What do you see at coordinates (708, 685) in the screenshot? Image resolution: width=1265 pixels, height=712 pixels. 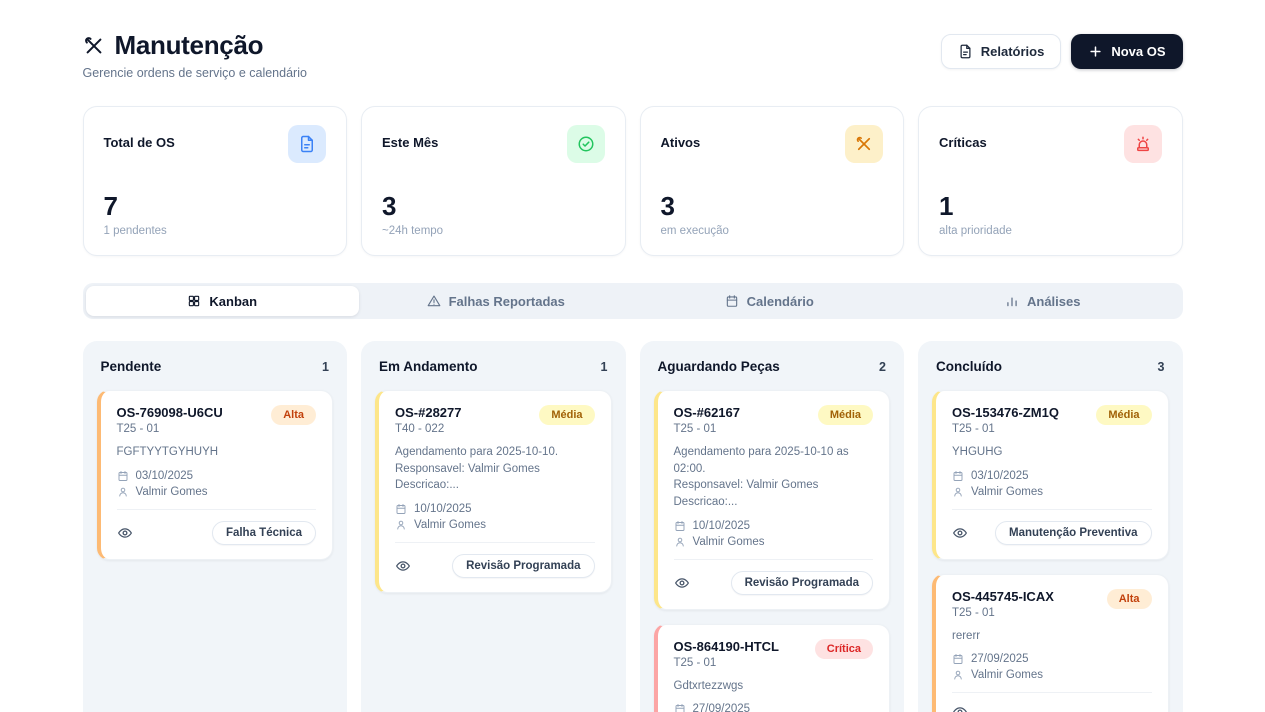 I see `os-description: Gdtxrtezzwgs` at bounding box center [708, 685].